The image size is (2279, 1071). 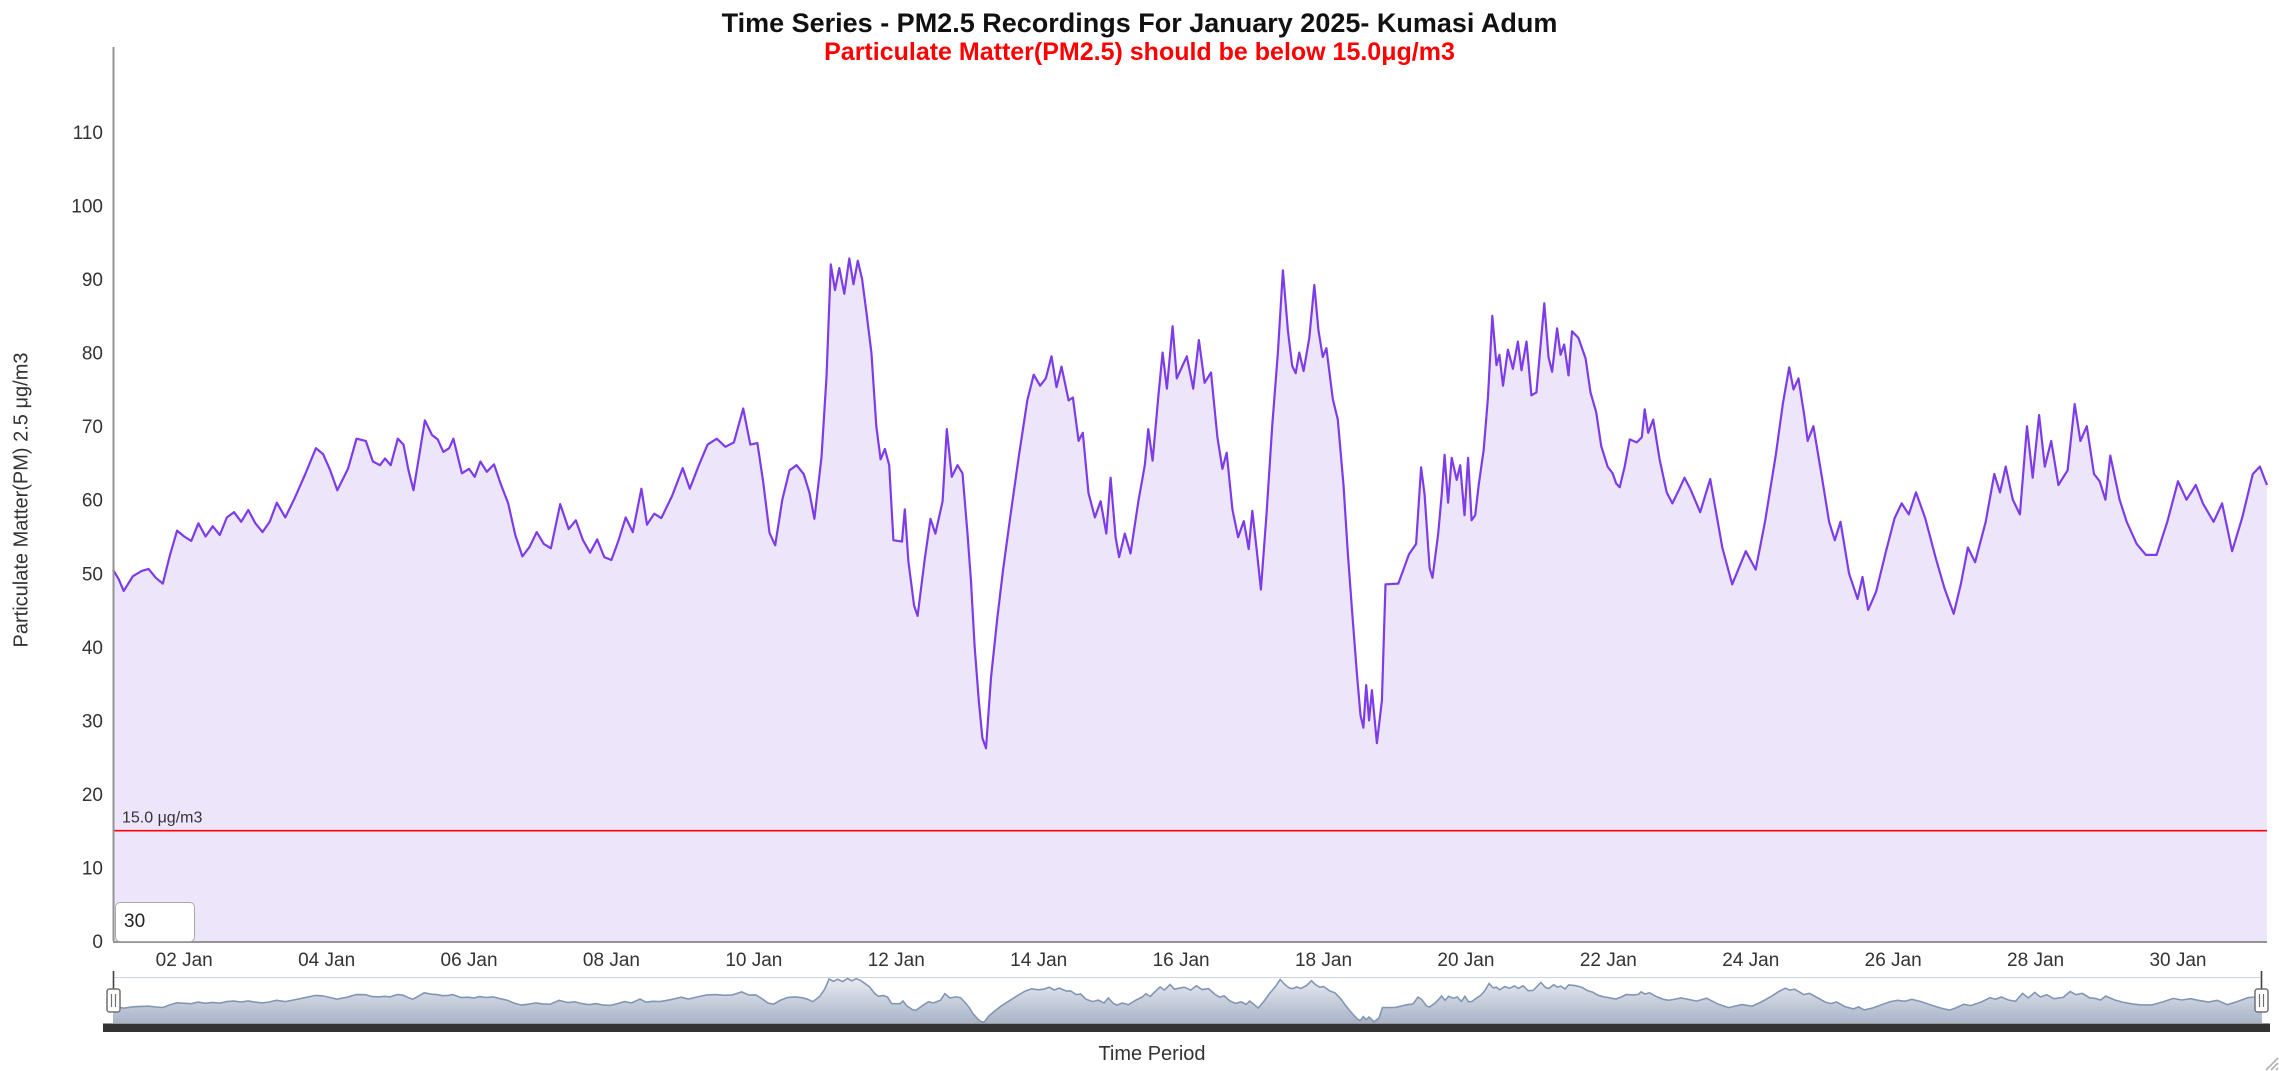 I want to click on x-tick-label: 18 Jan, so click(x=1323, y=960).